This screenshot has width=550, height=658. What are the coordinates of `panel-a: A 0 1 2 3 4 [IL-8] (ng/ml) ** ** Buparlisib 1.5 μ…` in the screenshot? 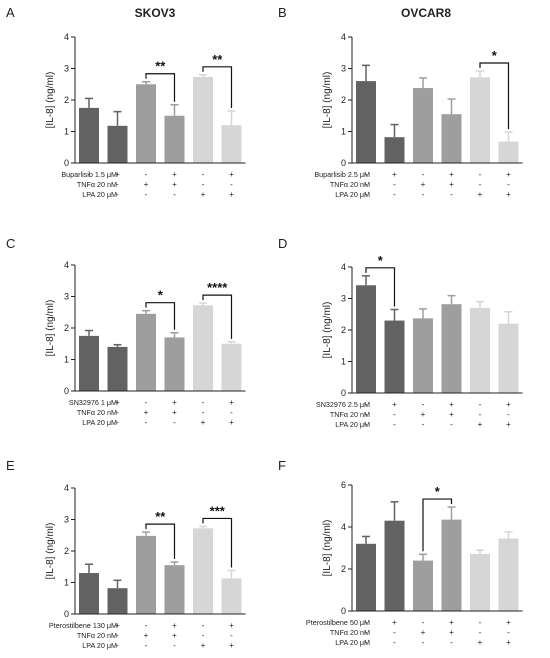 It's located at (126, 102).